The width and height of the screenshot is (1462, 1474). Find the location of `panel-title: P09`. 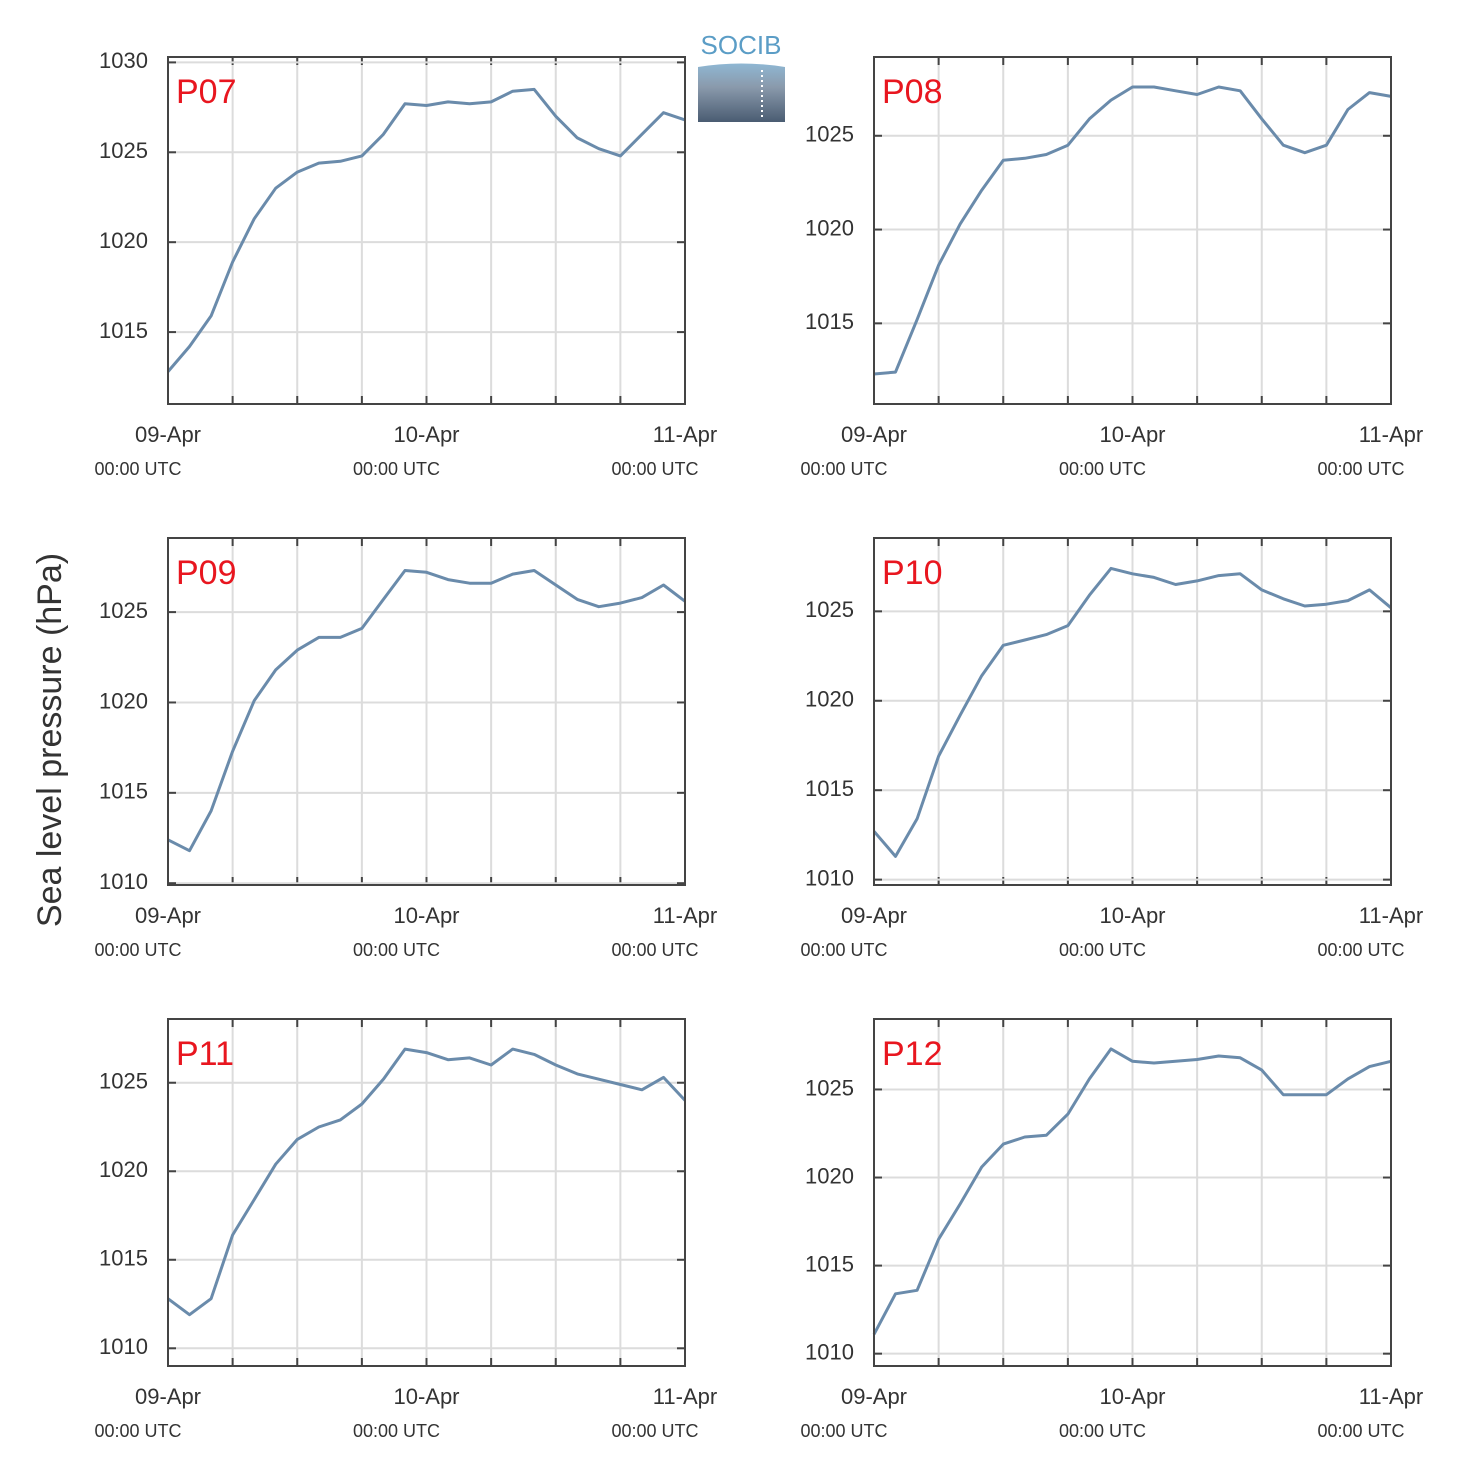

panel-title: P09 is located at coordinates (206, 573).